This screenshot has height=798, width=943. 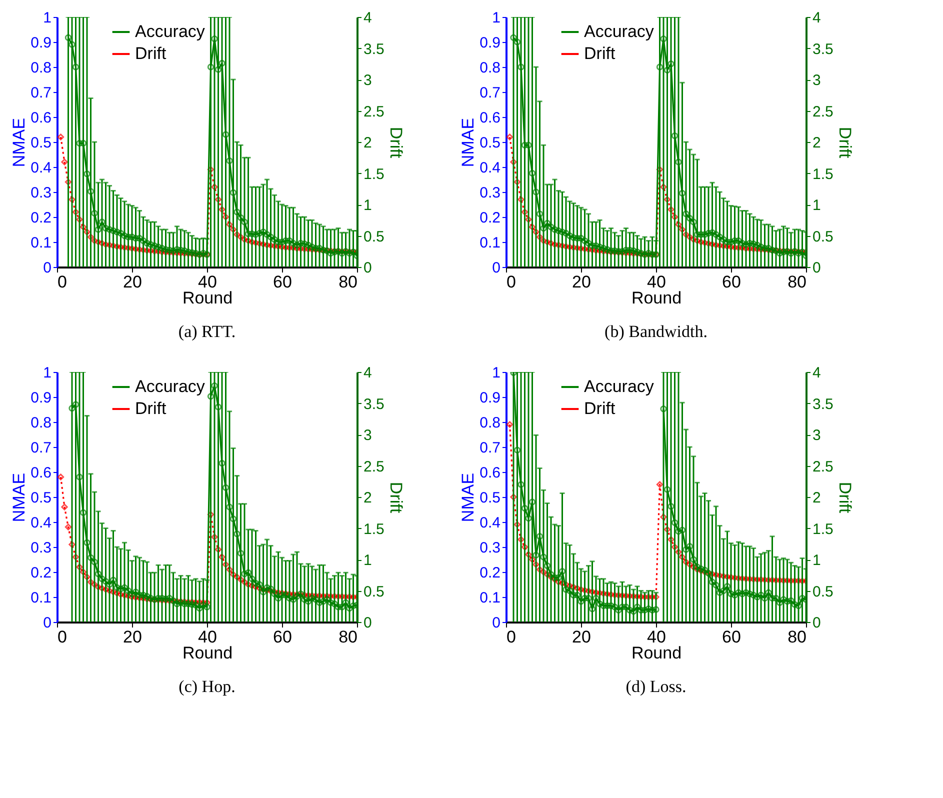 I want to click on text: (c) Hop., so click(x=207, y=686).